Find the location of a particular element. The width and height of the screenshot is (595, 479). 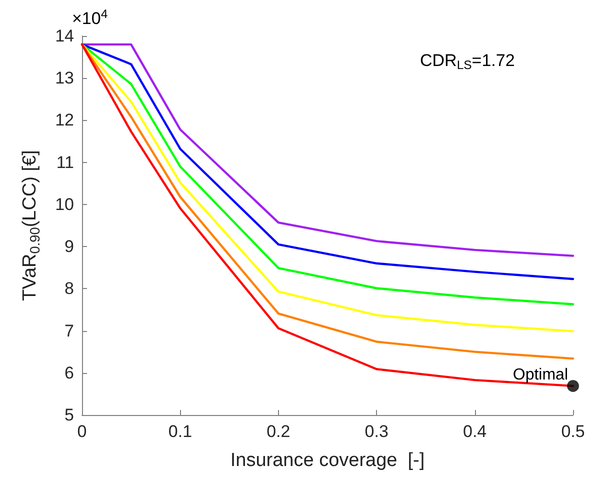

y-axis-title: TVaR0.90(LCC) [€] is located at coordinates (30, 225).